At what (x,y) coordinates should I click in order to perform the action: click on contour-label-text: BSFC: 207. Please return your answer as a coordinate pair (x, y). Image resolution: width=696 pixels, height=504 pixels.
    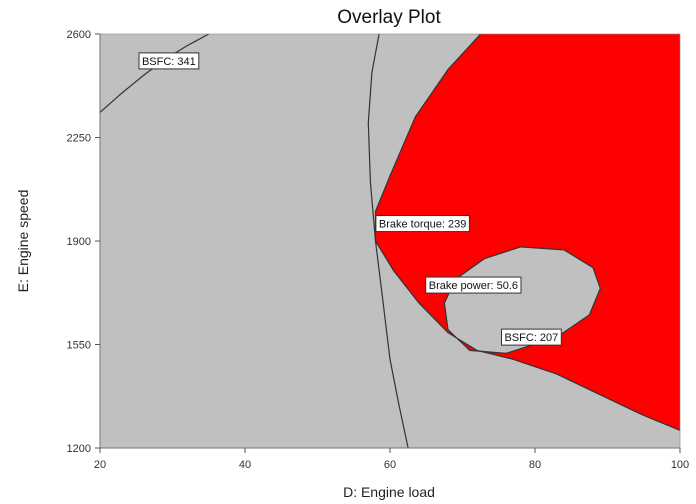
    Looking at the image, I should click on (531, 338).